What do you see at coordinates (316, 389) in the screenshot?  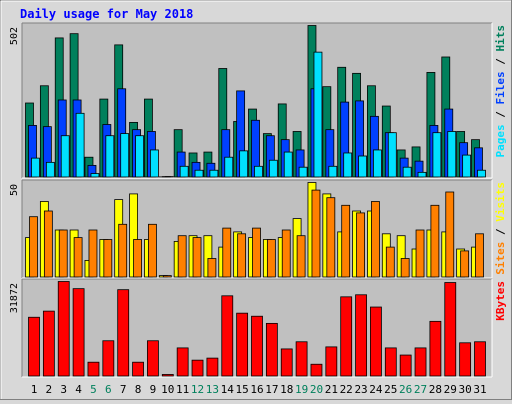 I see `x-tick-label: 20` at bounding box center [316, 389].